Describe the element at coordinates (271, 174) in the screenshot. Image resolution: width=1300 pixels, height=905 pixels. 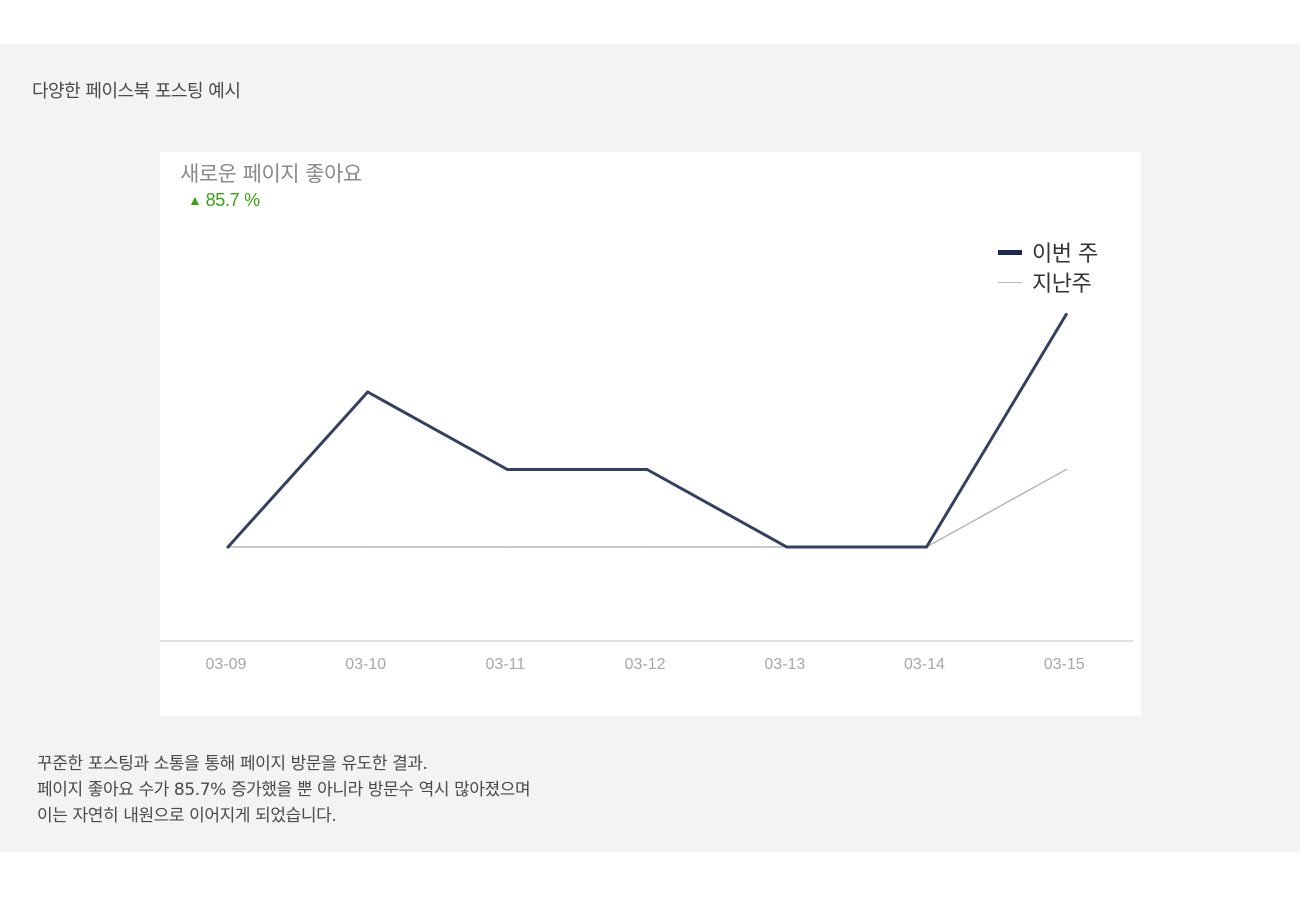
I see `chart-title: 새로운 페이지 좋아요` at that location.